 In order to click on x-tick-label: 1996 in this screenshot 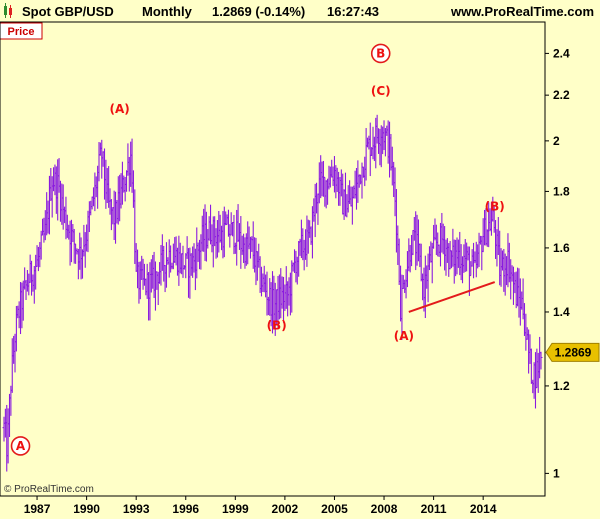, I will do `click(185, 509)`.